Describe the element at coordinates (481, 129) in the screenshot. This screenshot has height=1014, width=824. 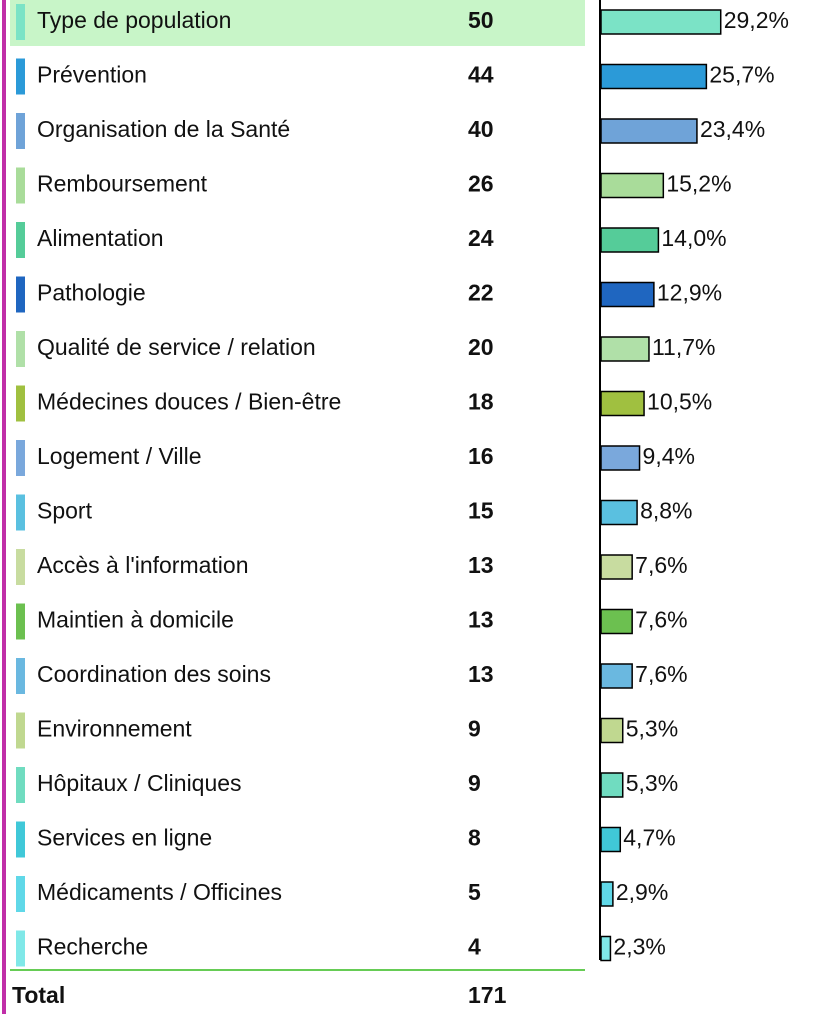
I see `count-label: 40` at that location.